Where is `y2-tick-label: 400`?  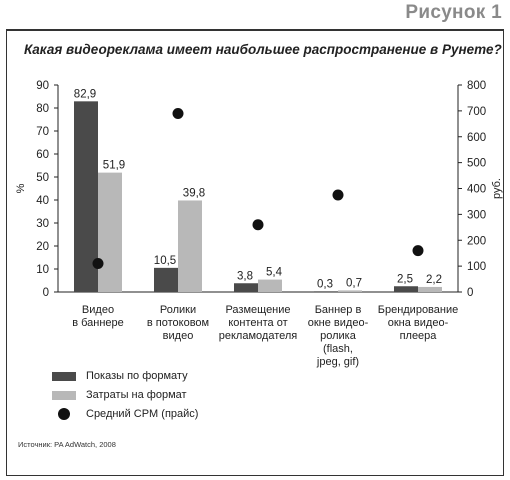
y2-tick-label: 400 is located at coordinates (476, 190).